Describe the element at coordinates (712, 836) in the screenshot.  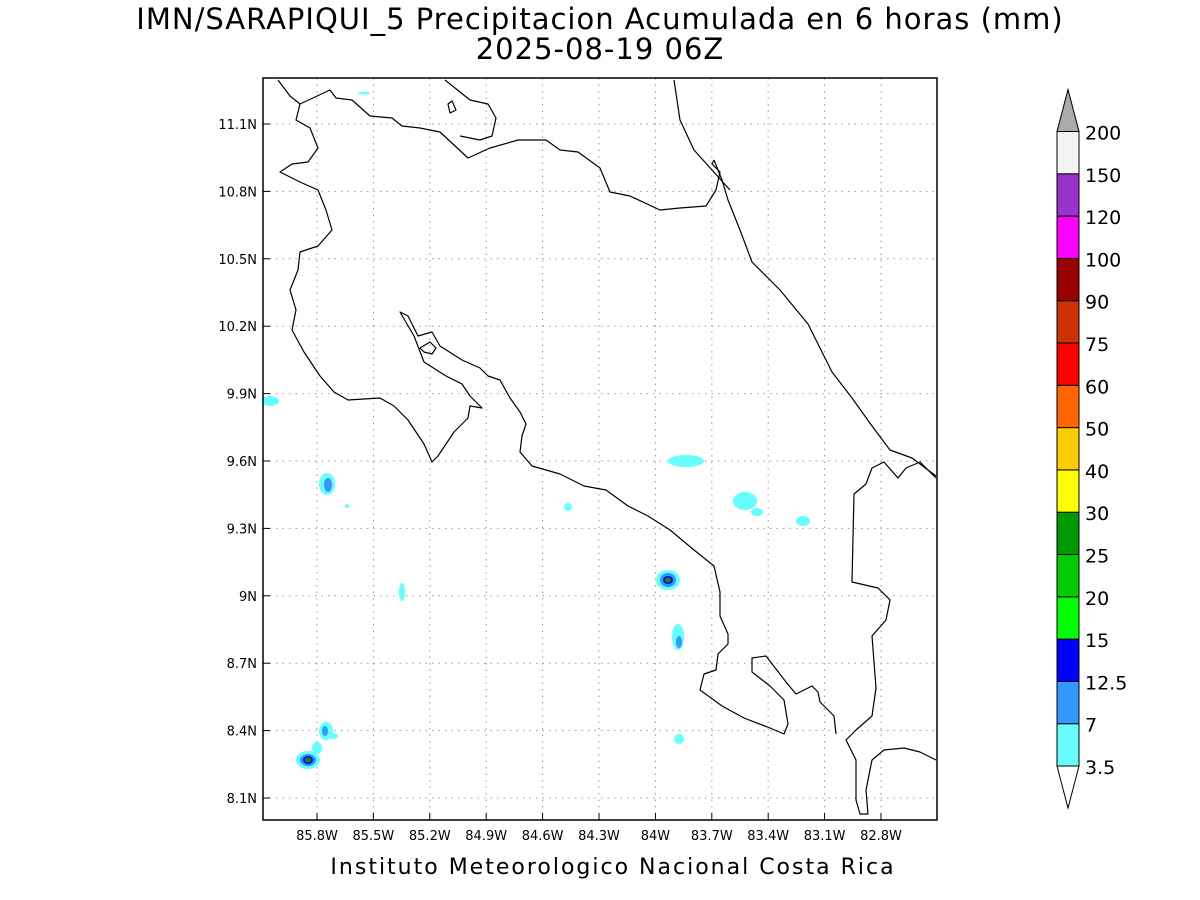
I see `lon-tick-label: 83.7W` at that location.